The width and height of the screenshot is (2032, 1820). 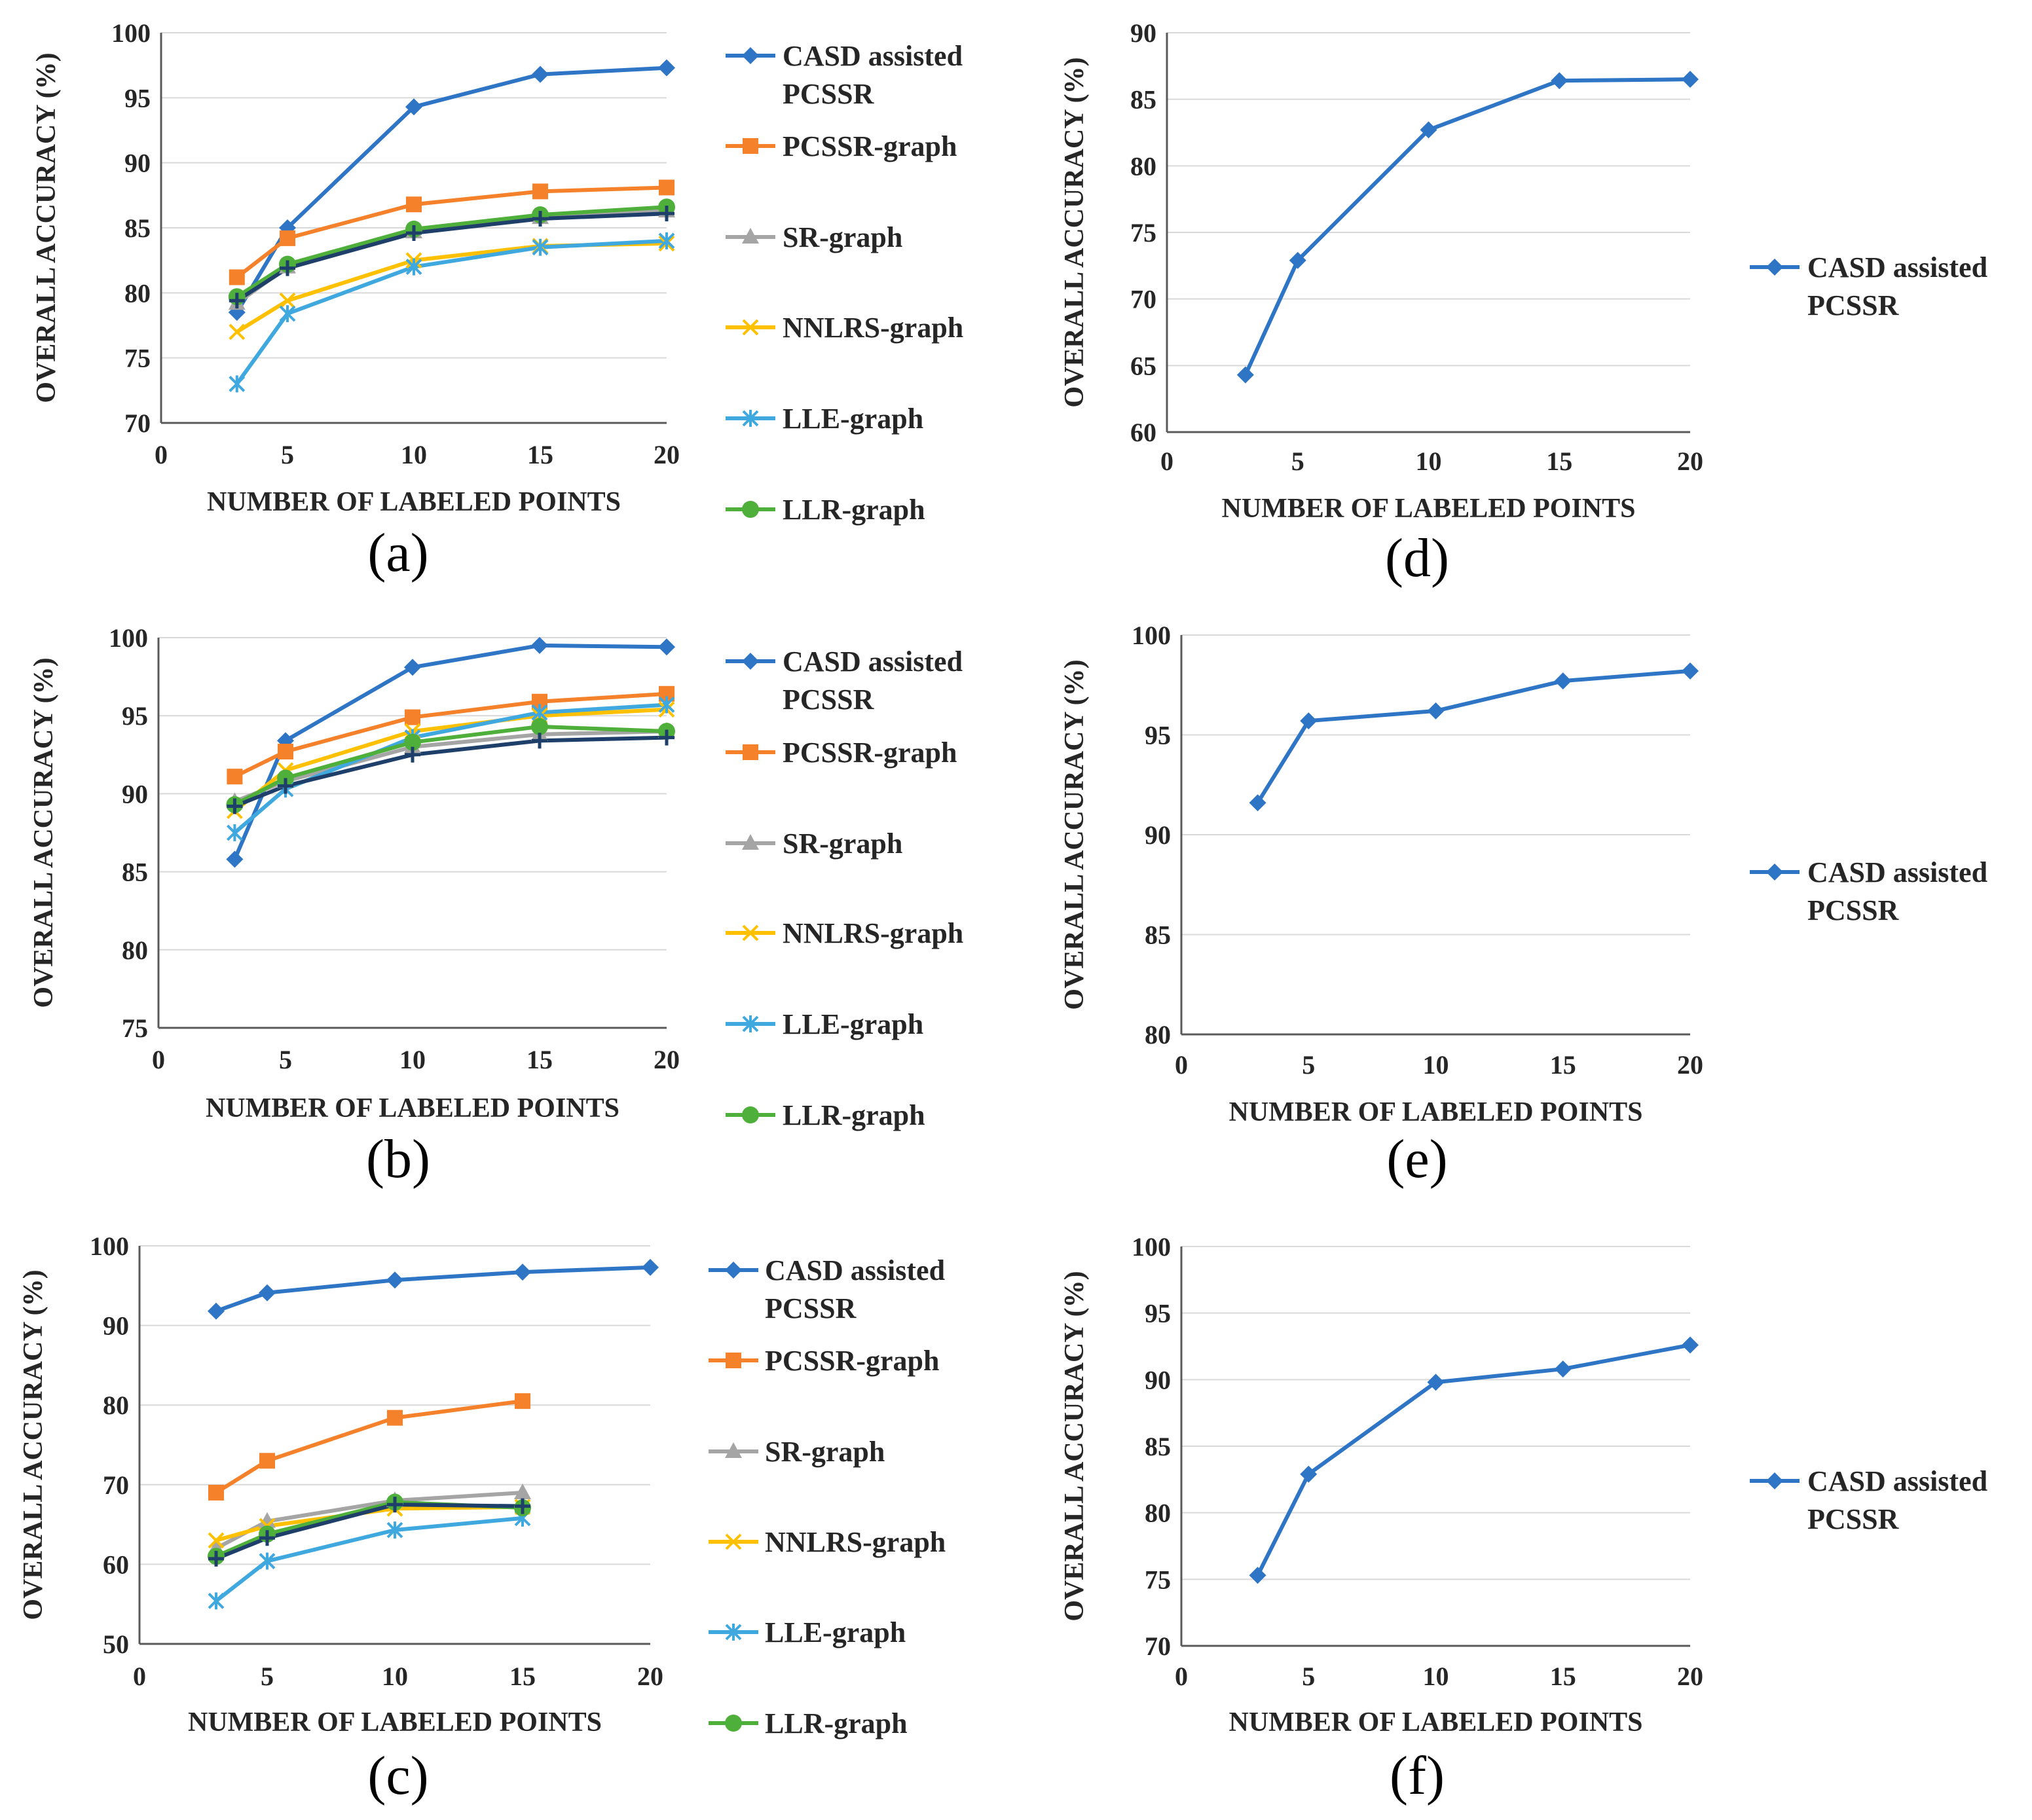 What do you see at coordinates (369, 1531) in the screenshot?
I see `series-line-extra-series` at bounding box center [369, 1531].